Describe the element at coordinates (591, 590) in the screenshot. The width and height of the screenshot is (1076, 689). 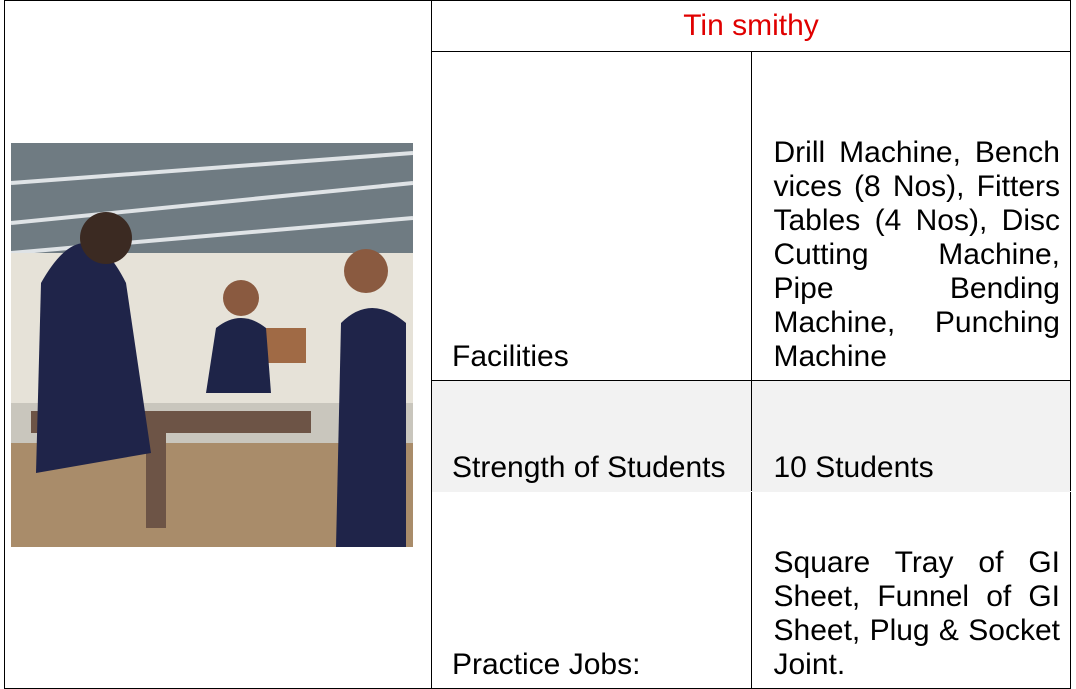
I see `row-label: Practice Jobs:` at that location.